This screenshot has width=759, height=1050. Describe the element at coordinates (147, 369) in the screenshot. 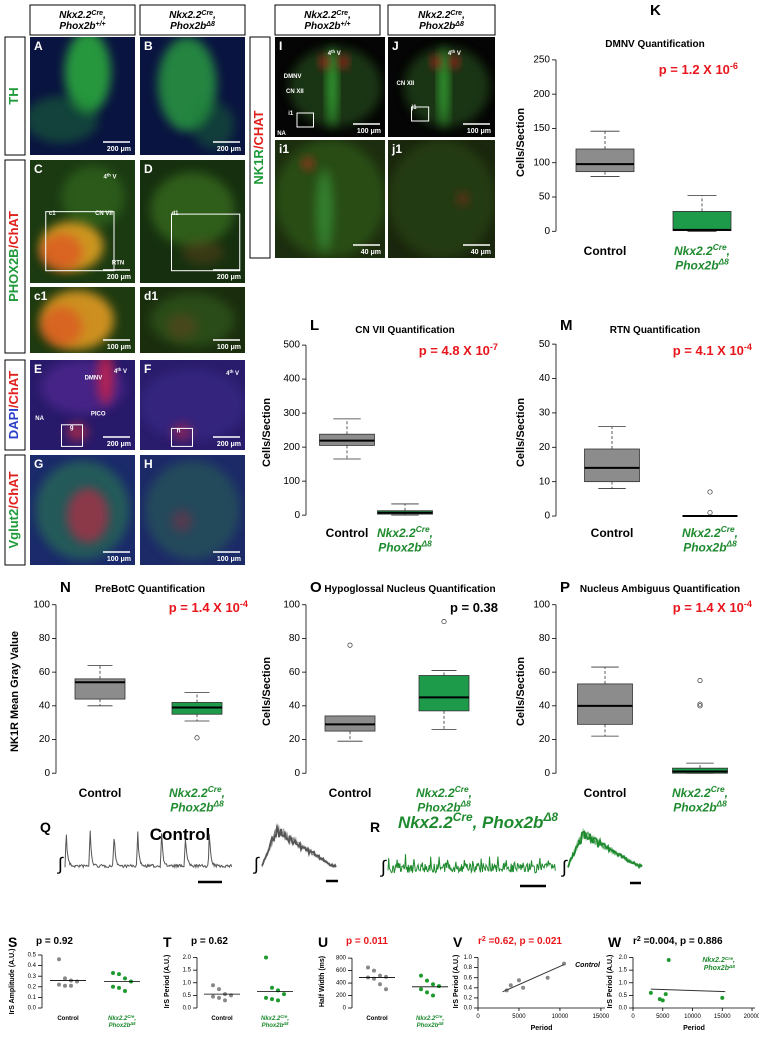

I see `panel-letter: F` at that location.